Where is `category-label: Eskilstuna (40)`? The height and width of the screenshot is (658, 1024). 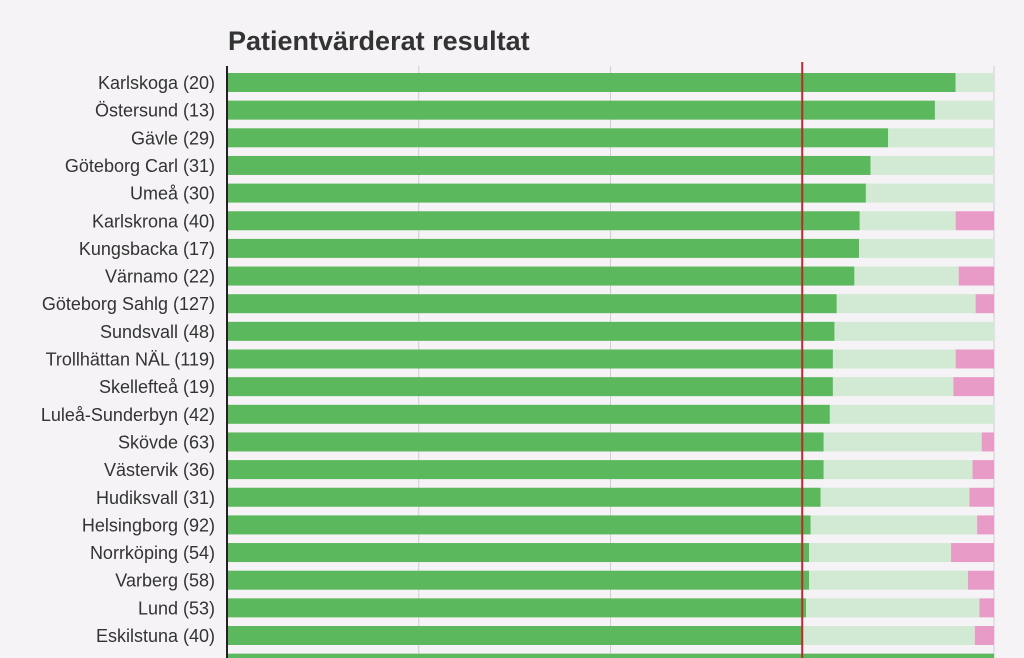 category-label: Eskilstuna (40) is located at coordinates (155, 636).